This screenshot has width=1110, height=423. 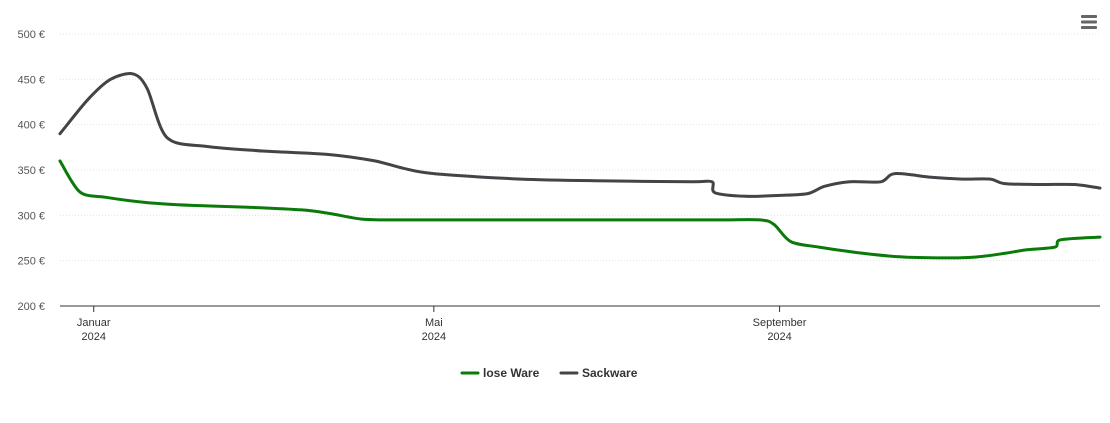 I want to click on x-axis-ticks: Januar 2024 Mai 2024 September 2024, so click(x=442, y=324).